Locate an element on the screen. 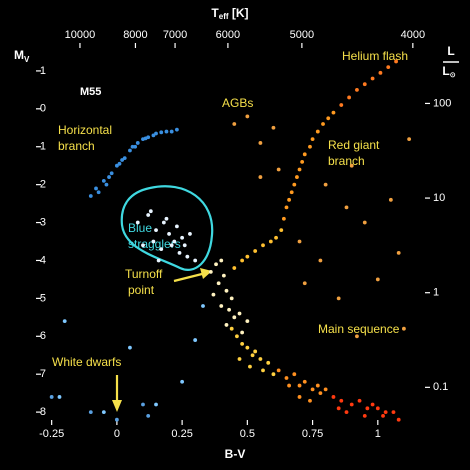 The width and height of the screenshot is (470, 470). y-tick-label: 5 is located at coordinates (43, 298).